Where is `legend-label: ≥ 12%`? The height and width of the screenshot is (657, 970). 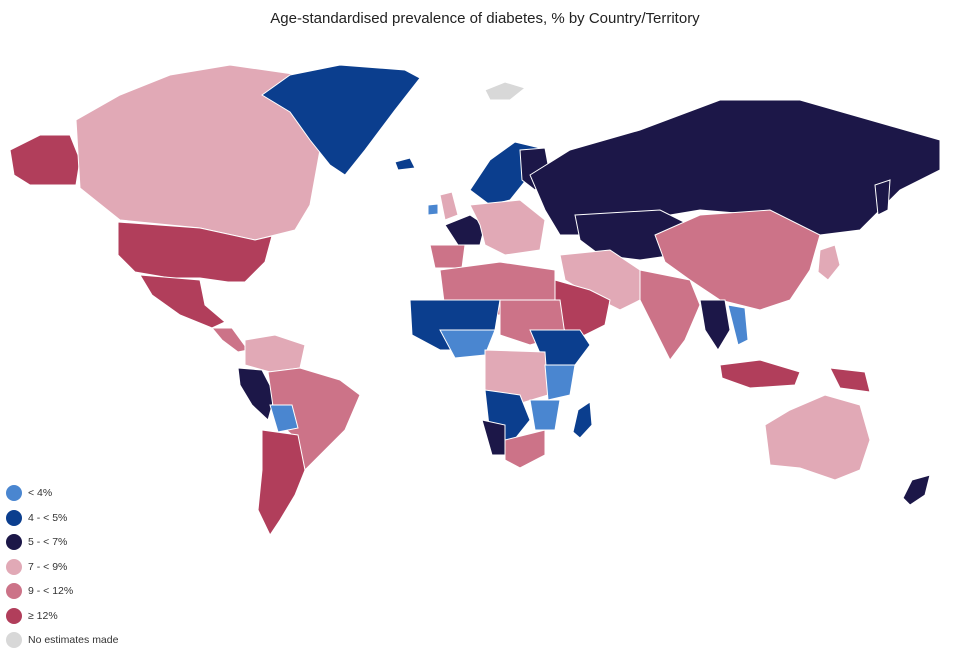
legend-label: ≥ 12% is located at coordinates (43, 615).